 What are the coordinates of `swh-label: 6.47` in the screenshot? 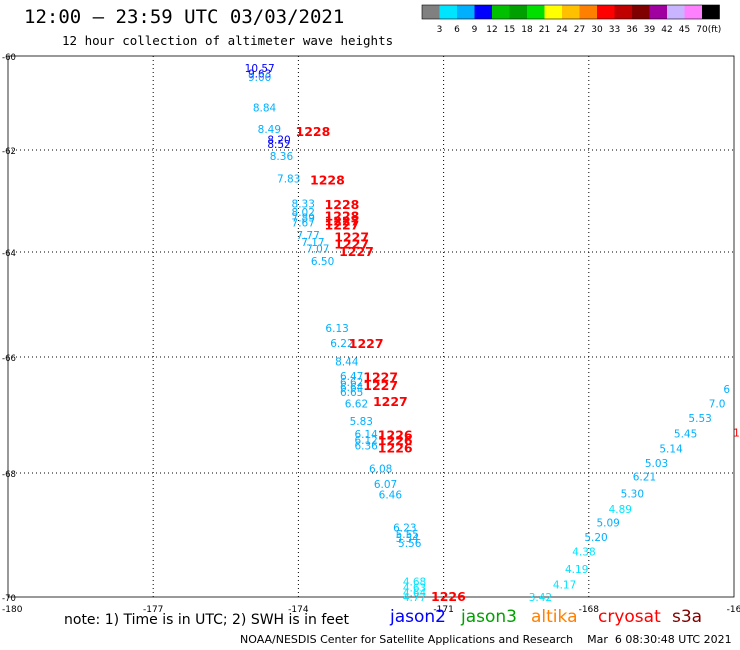 It's located at (351, 377).